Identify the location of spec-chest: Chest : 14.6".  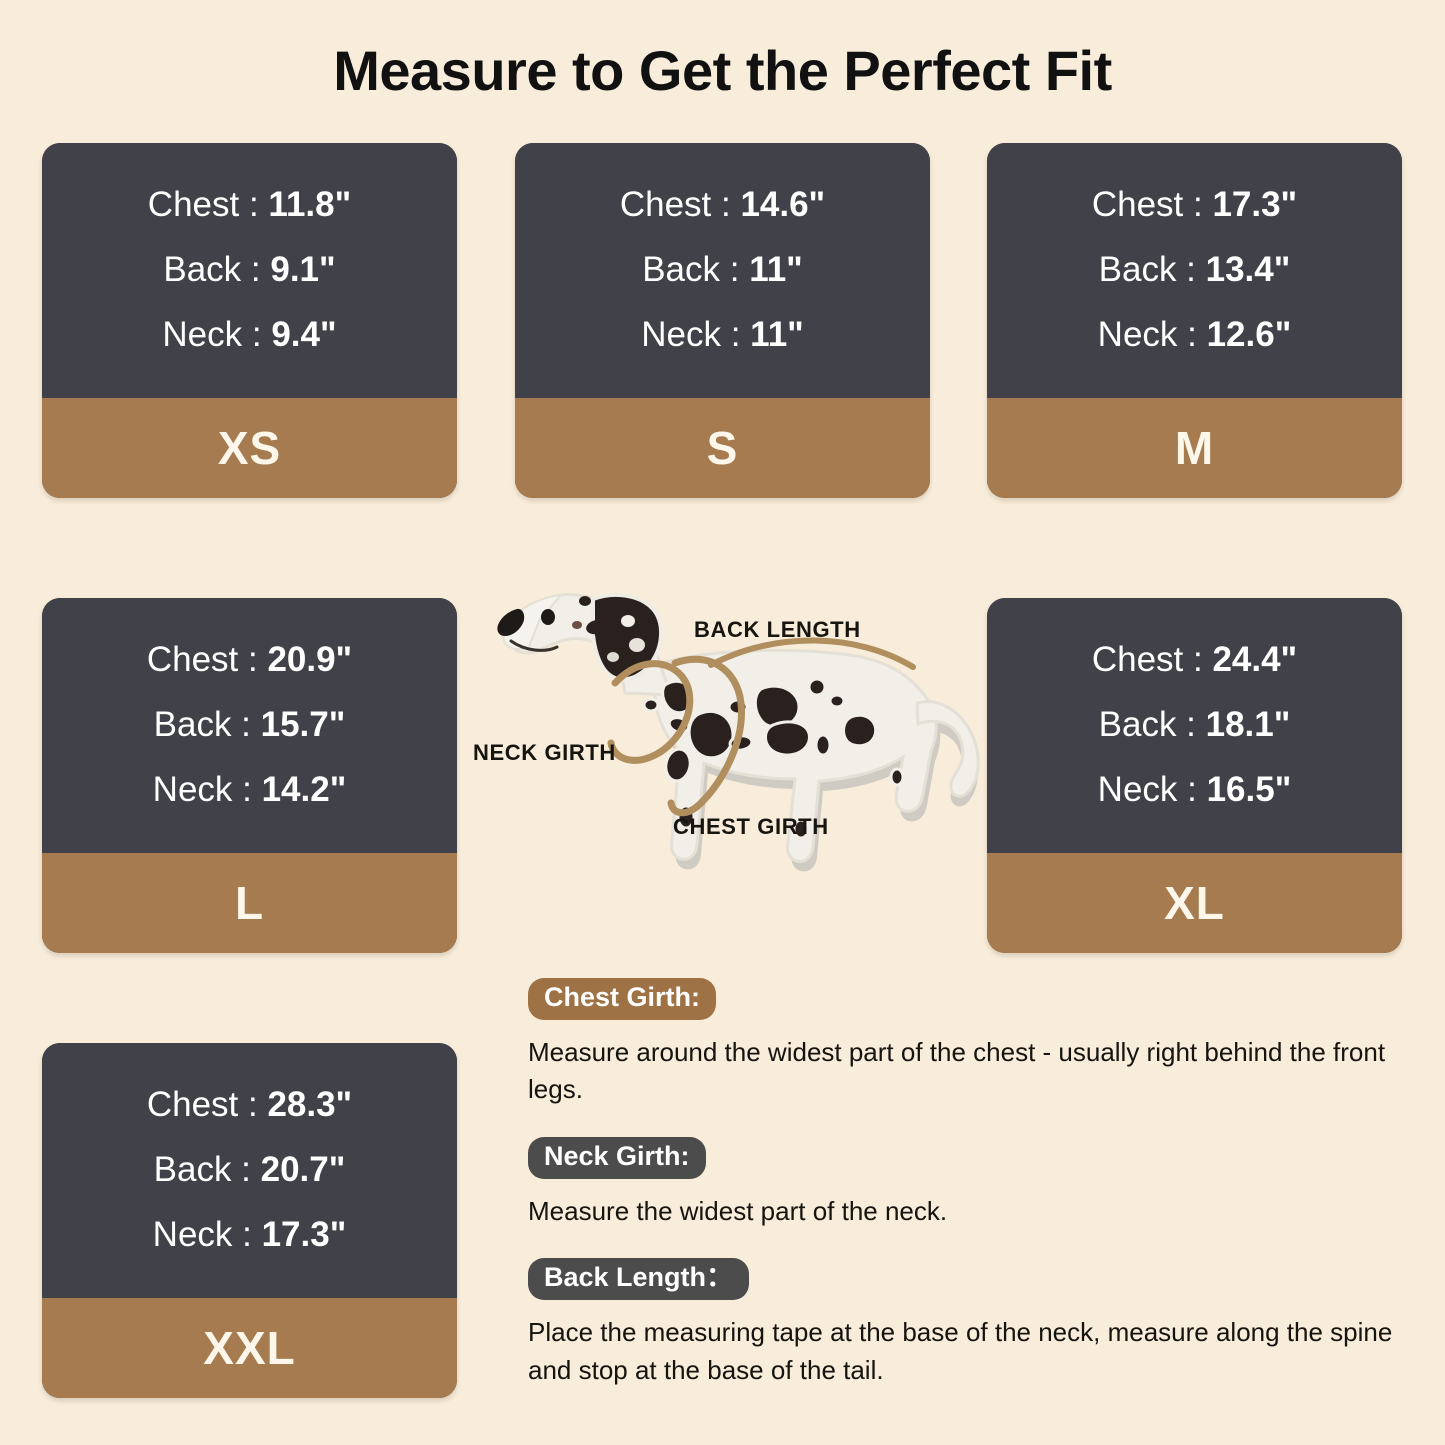
(722, 205).